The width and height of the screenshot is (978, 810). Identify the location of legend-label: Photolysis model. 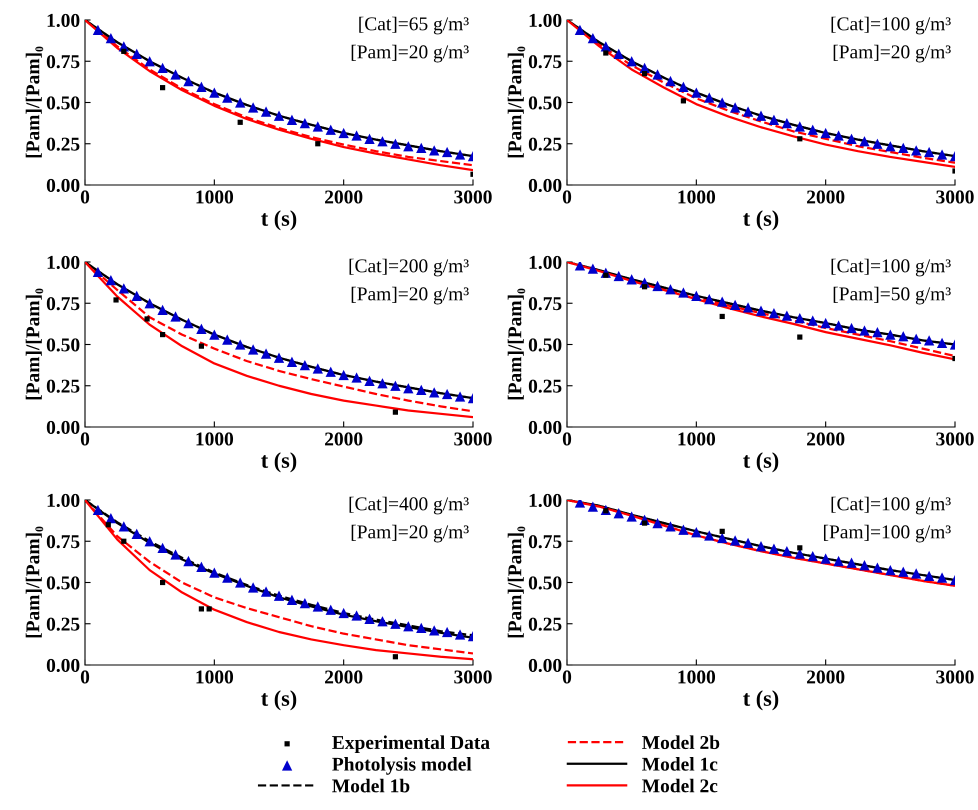
(402, 766).